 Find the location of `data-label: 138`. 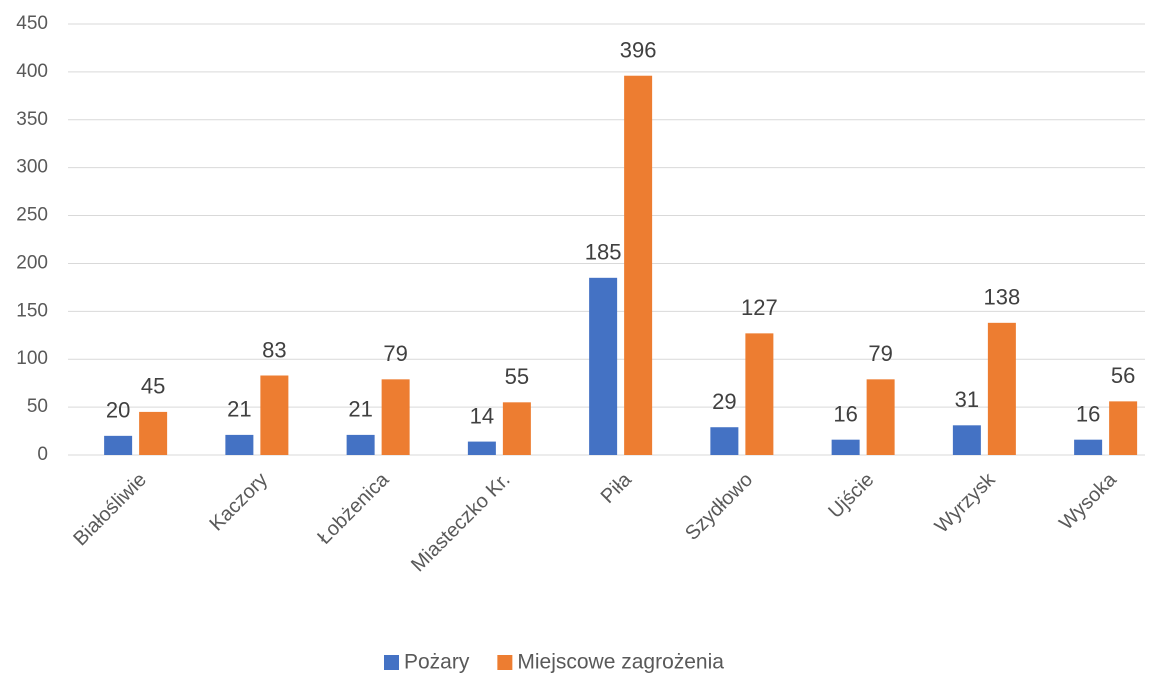

data-label: 138 is located at coordinates (1002, 297).